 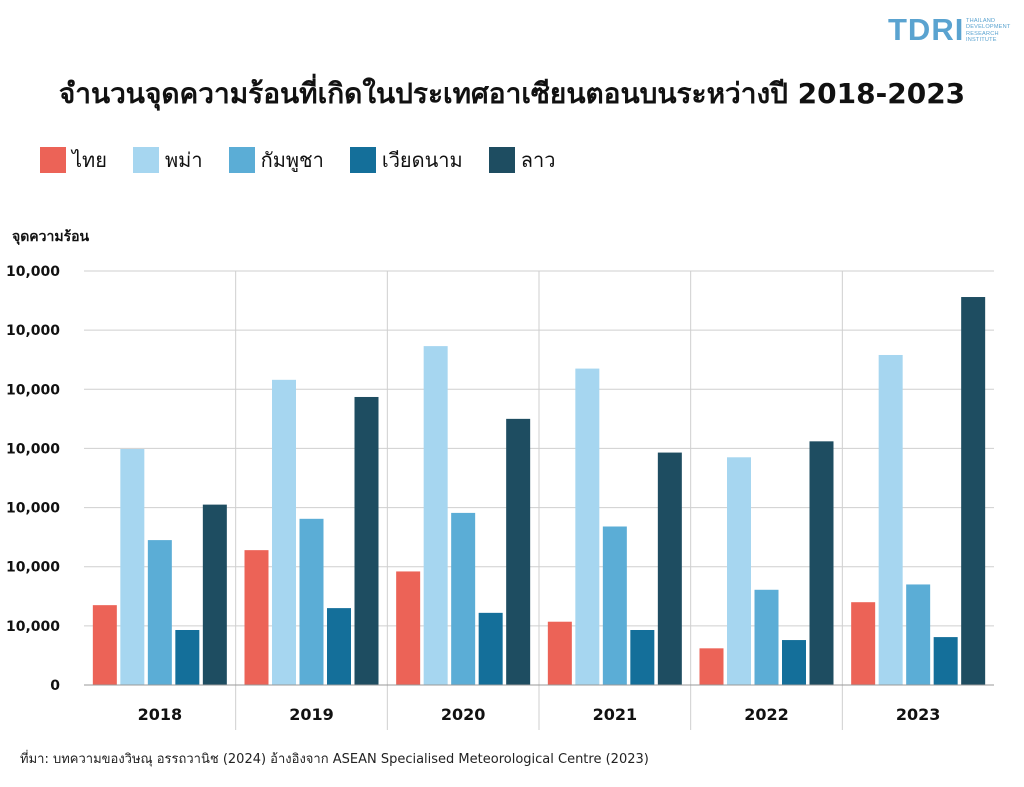 What do you see at coordinates (538, 160) in the screenshot?
I see `legend-label: ลาว` at bounding box center [538, 160].